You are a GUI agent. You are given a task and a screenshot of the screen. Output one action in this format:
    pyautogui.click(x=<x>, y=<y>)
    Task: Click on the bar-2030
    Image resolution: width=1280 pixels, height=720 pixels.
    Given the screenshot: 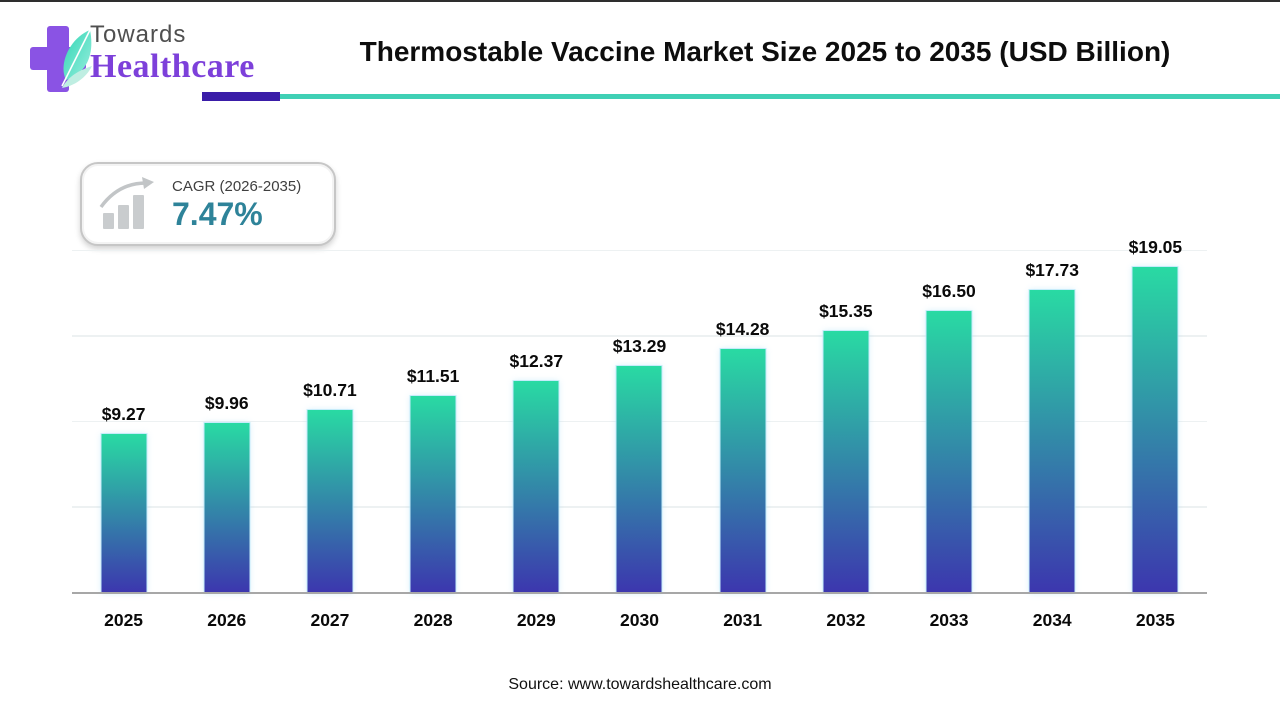 What is the action you would take?
    pyautogui.click(x=639, y=479)
    